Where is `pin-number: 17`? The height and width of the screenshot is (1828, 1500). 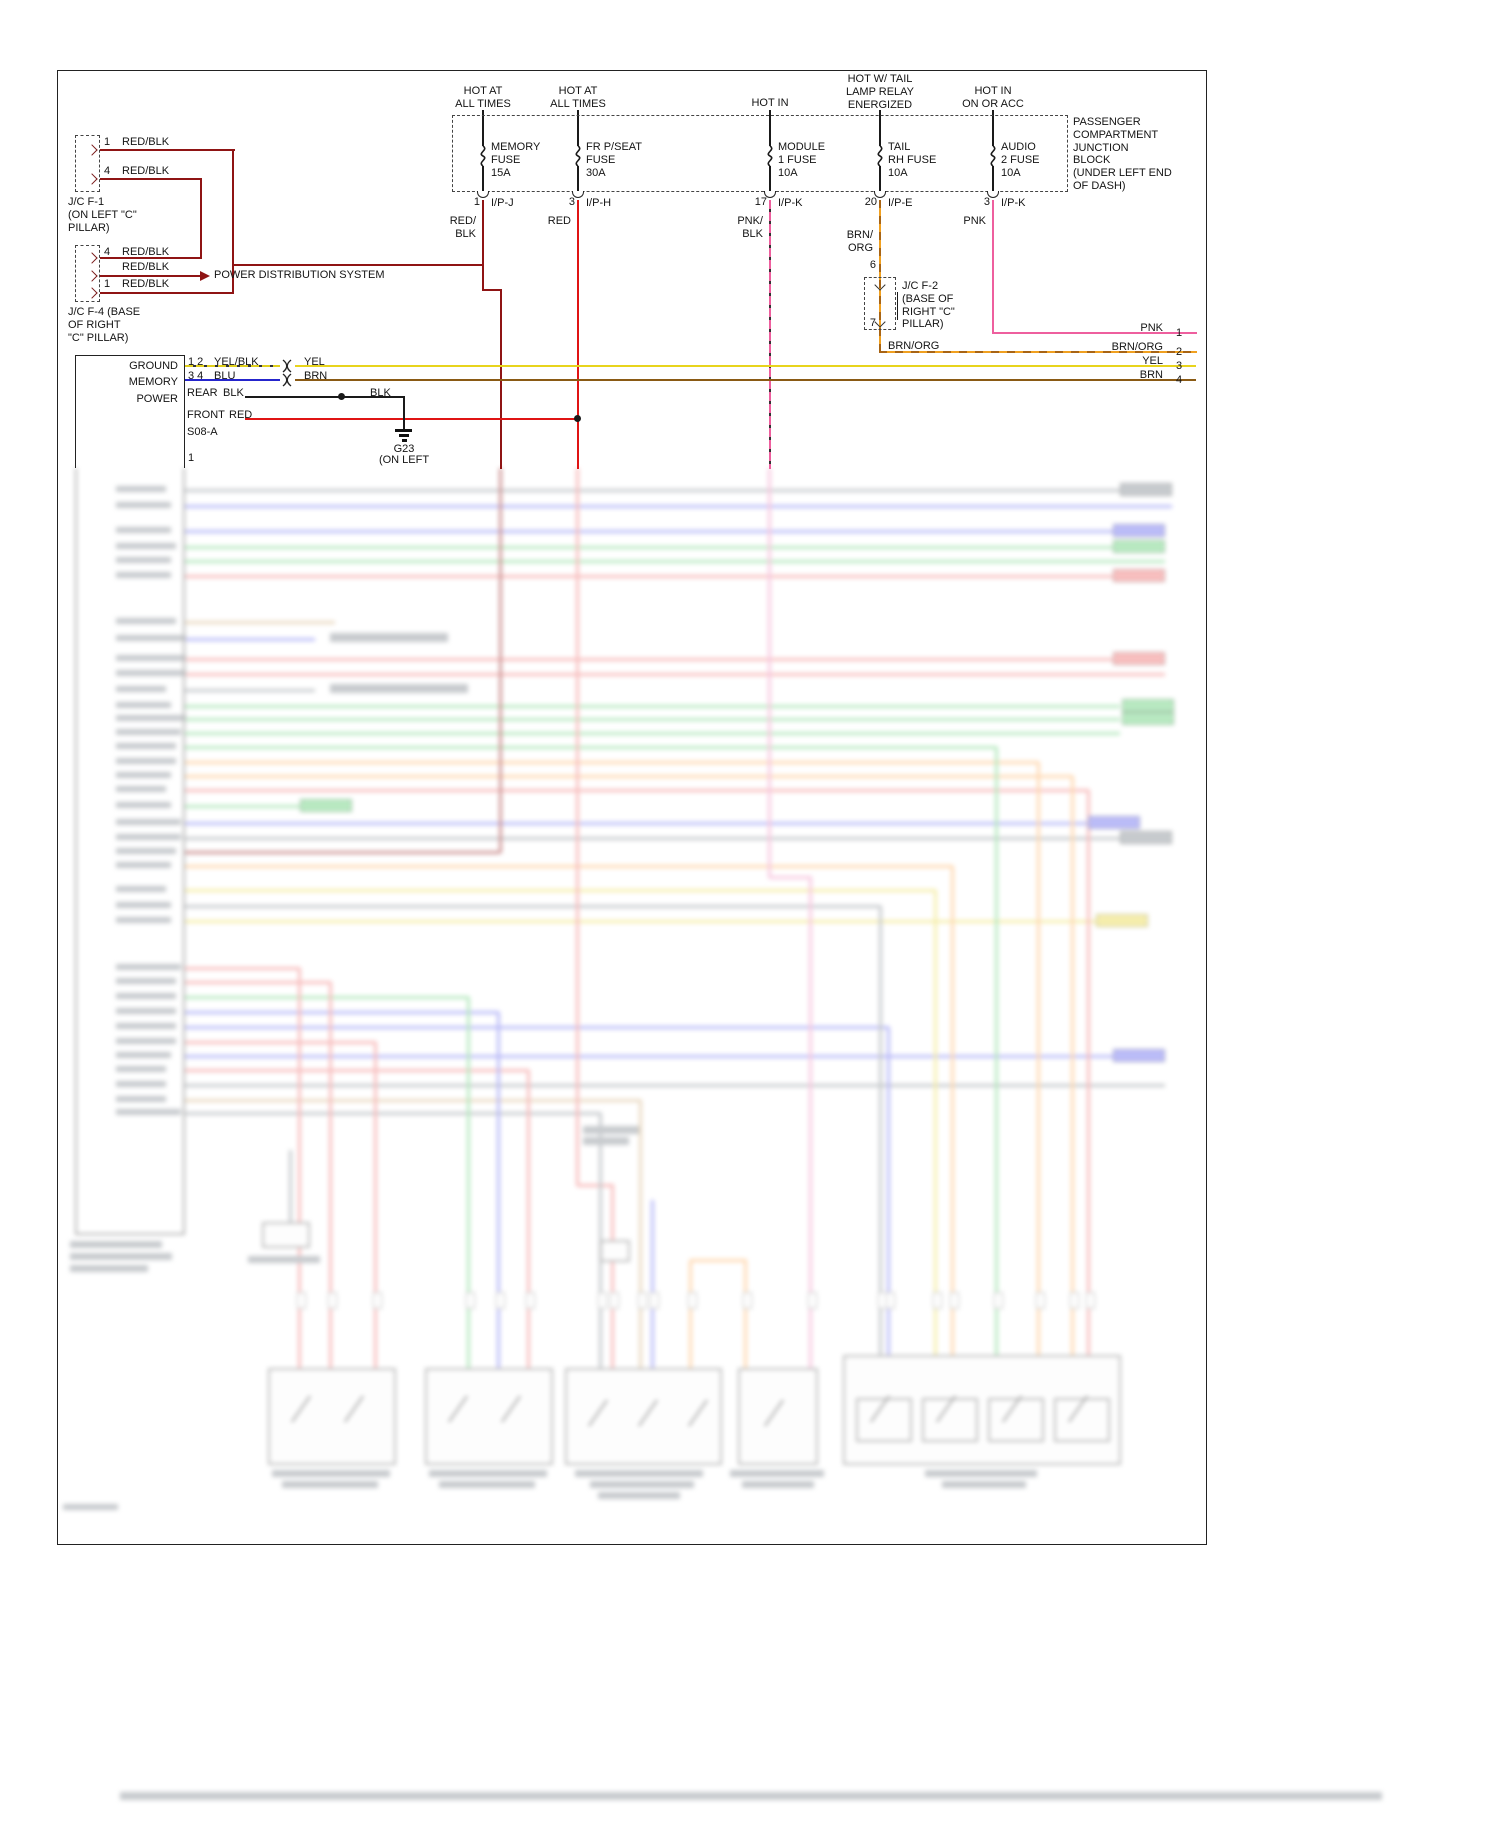
pin-number: 17 is located at coordinates (760, 202).